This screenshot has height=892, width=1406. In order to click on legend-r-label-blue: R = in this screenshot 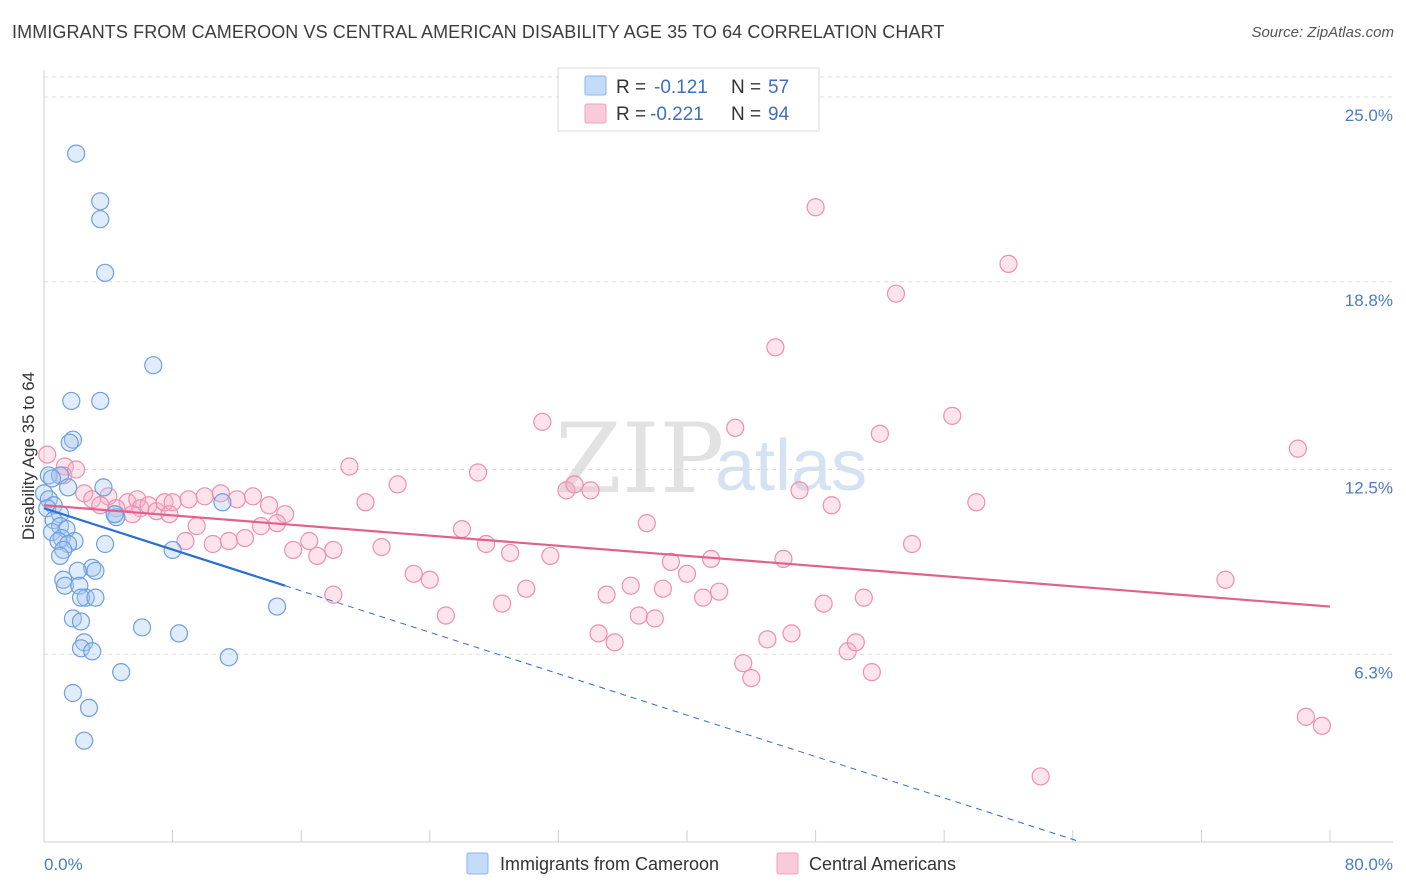, I will do `click(631, 87)`.